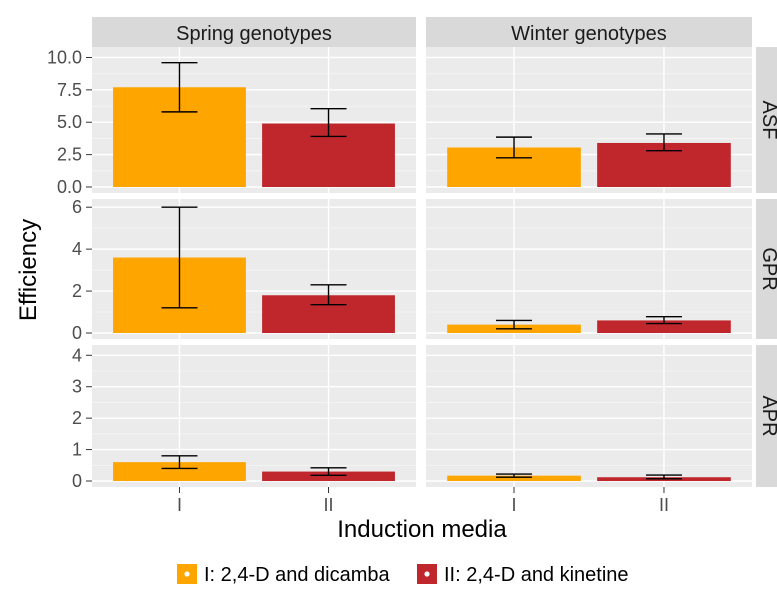  I want to click on facet-strip-spring-genotypes, so click(254, 32).